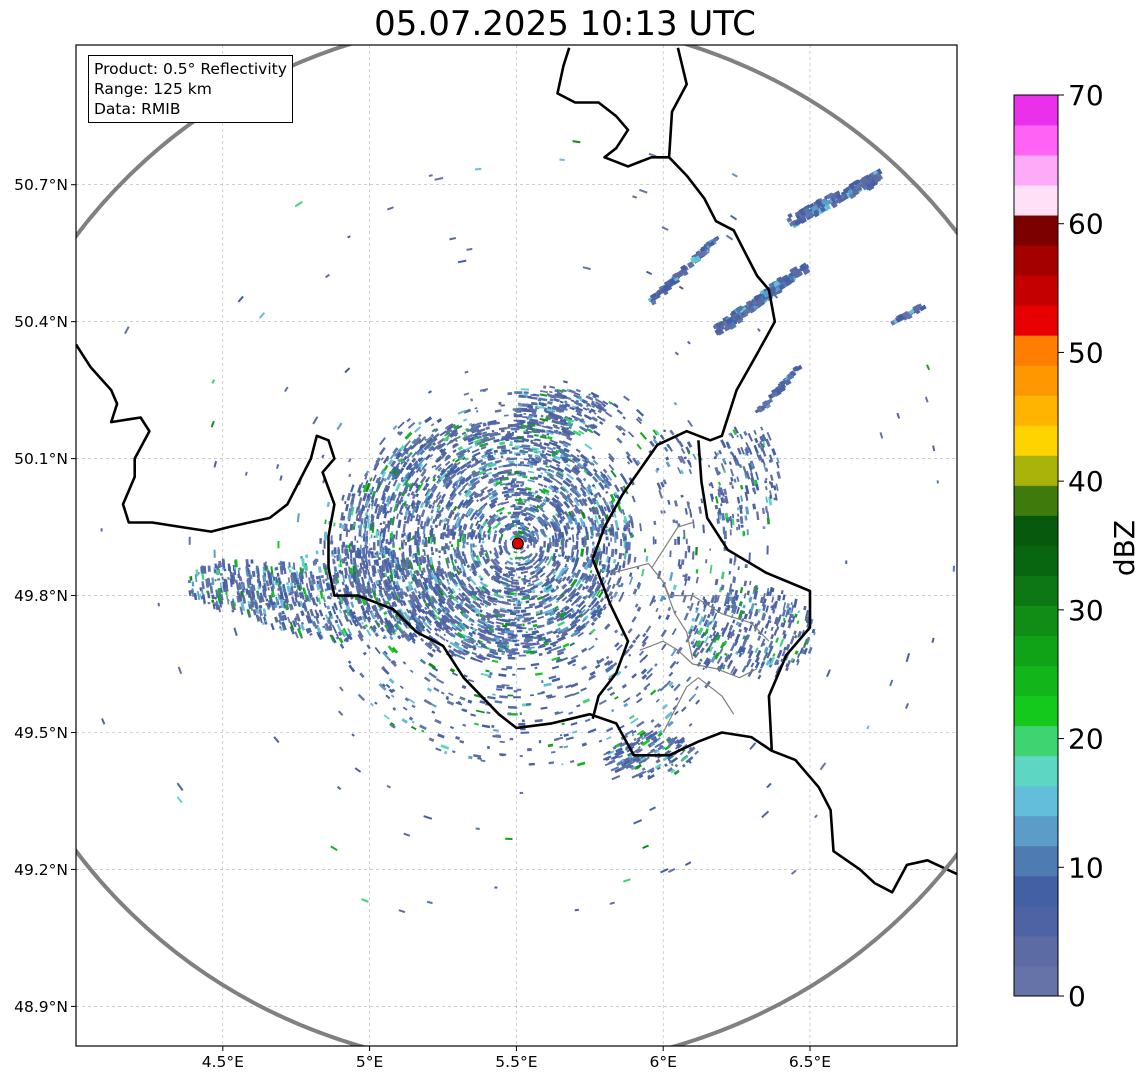  Describe the element at coordinates (1086, 867) in the screenshot. I see `colorbar-tick-label-1: 10` at that location.